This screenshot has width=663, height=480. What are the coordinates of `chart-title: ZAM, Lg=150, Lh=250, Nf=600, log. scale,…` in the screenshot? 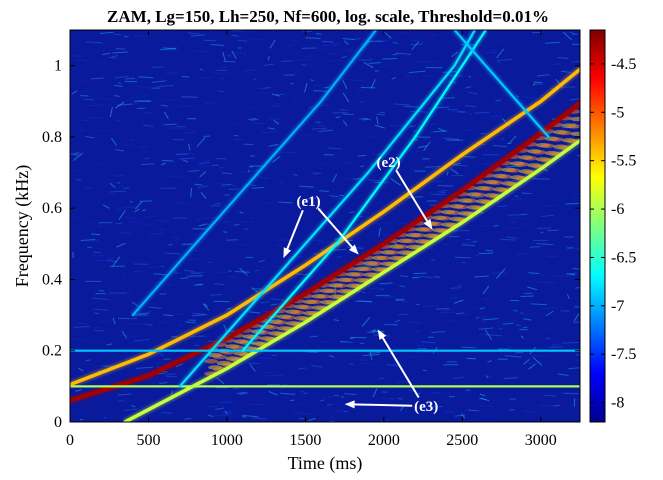 It's located at (328, 16).